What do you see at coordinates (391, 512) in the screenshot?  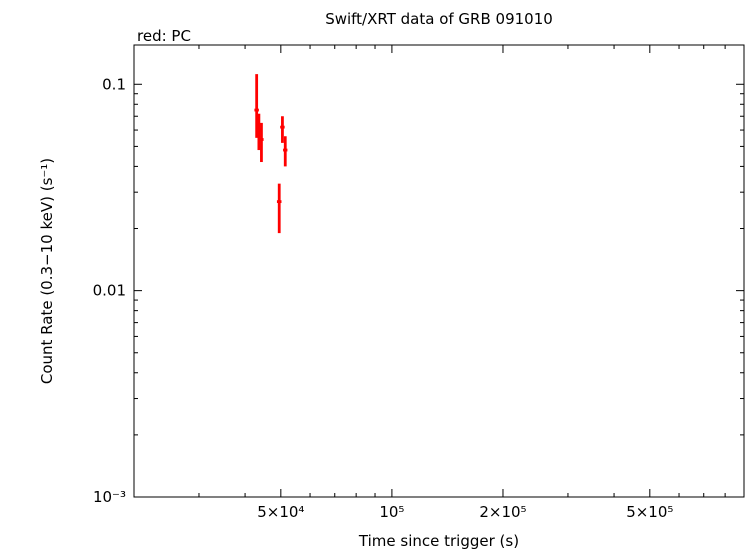 I see `x-tick-label: 10⁵` at bounding box center [391, 512].